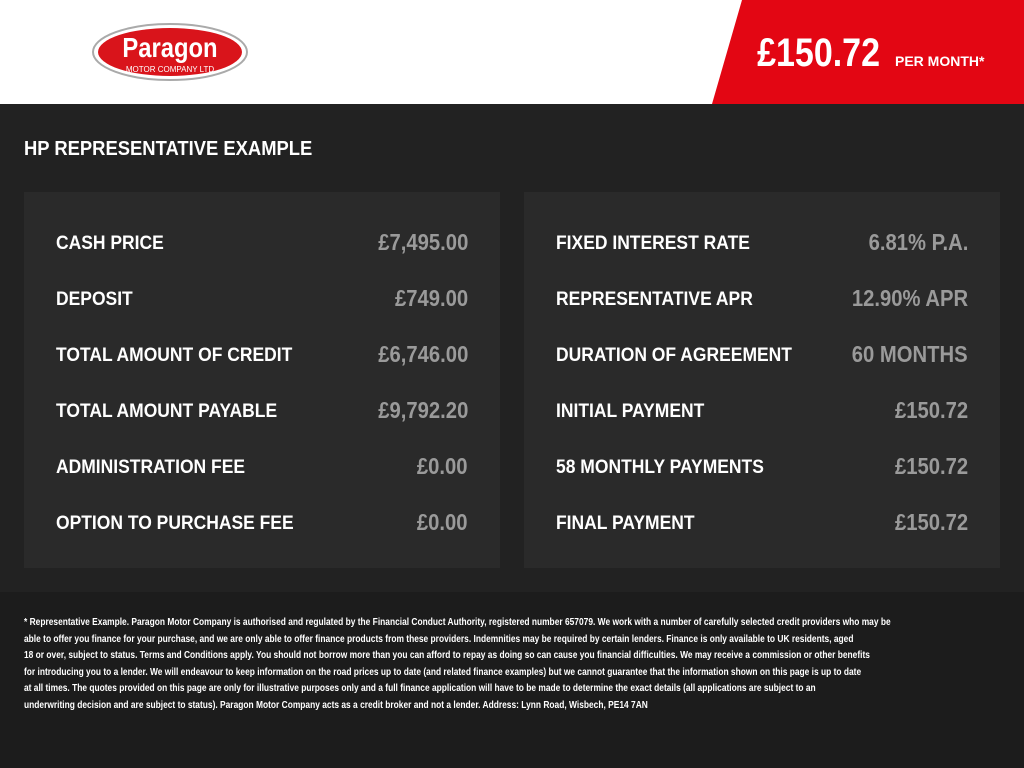 This screenshot has height=768, width=1024. I want to click on finance-row: TOTAL AMOUNT OF CREDIT £6,746.00, so click(262, 356).